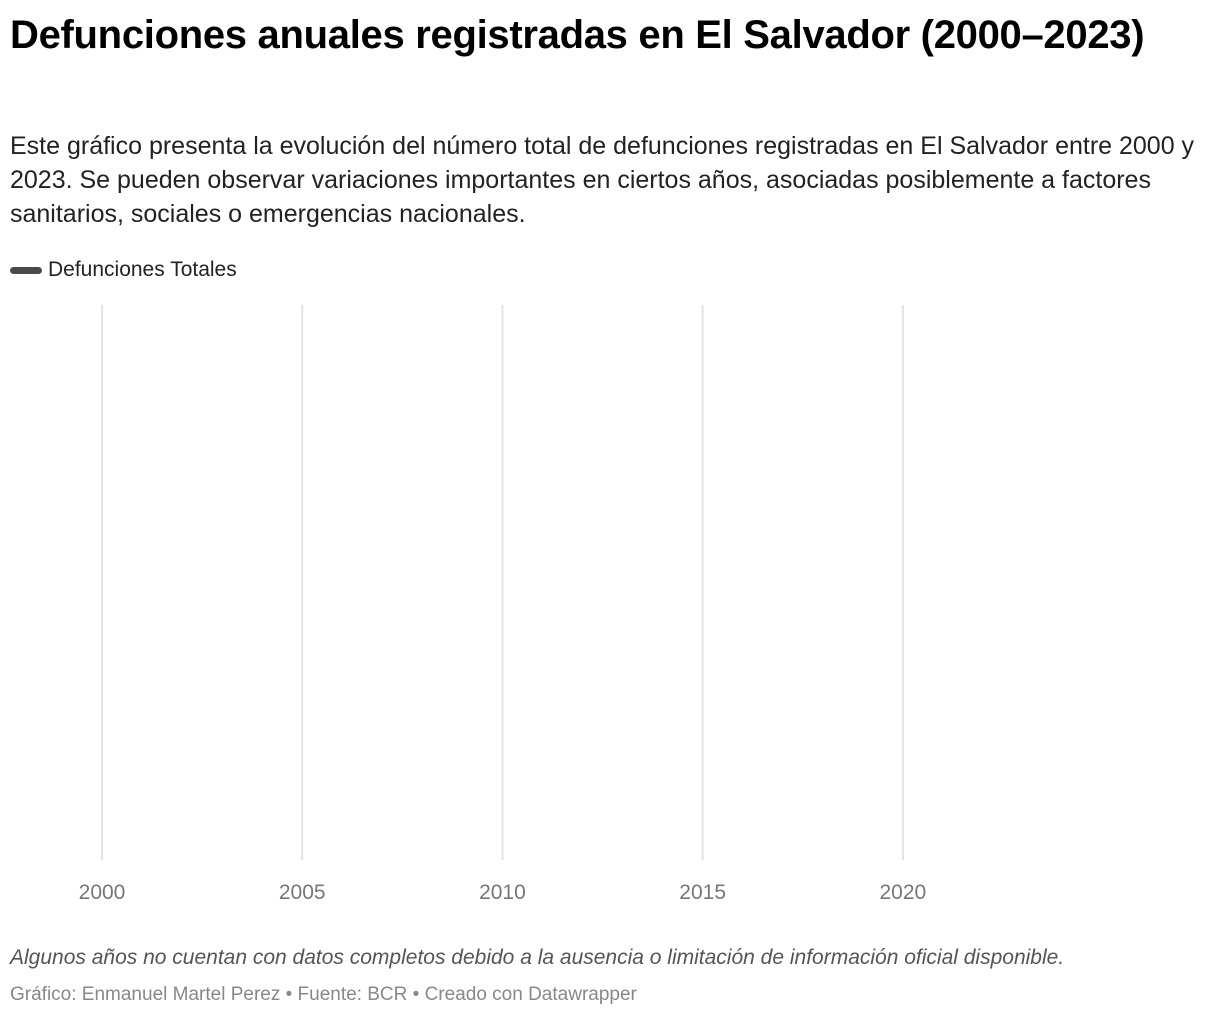 This screenshot has height=1018, width=1220. I want to click on legend-swatch, so click(26, 270).